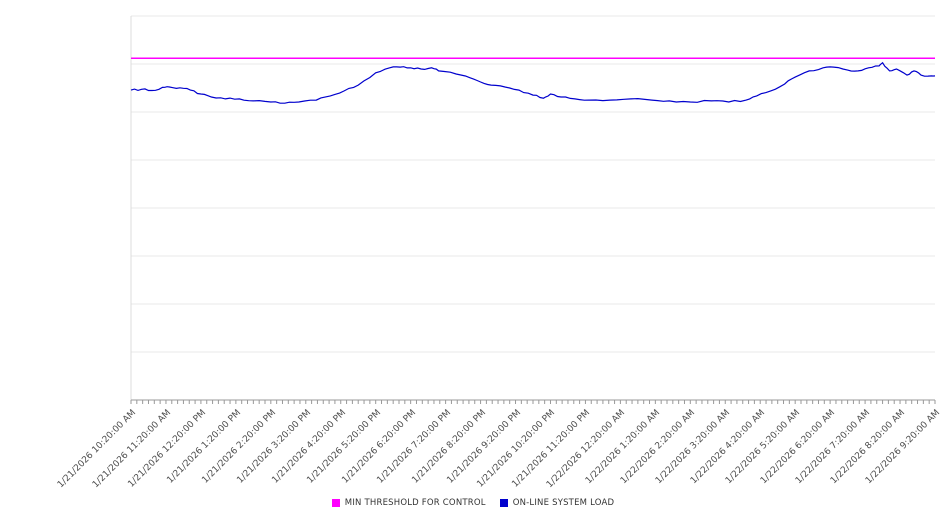 This screenshot has height=526, width=946. Describe the element at coordinates (551, 449) in the screenshot. I see `x-axis-label: 1/21/2026 11:20:00 PM` at that location.